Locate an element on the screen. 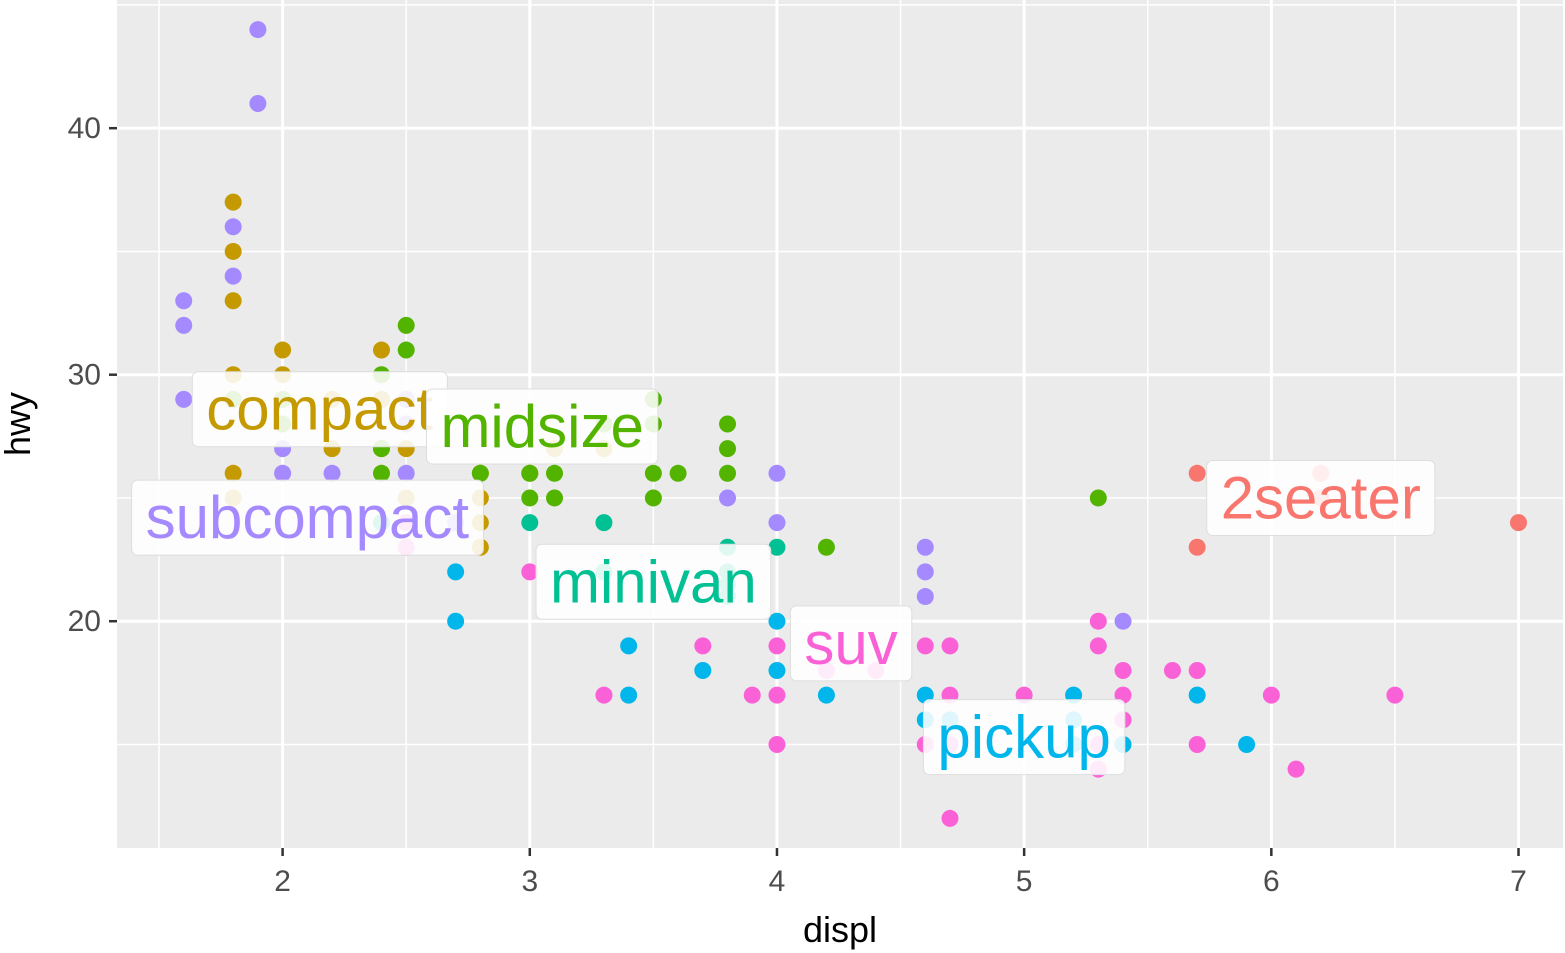 The image size is (1565, 953). y-tick-label: 20 is located at coordinates (84, 621).